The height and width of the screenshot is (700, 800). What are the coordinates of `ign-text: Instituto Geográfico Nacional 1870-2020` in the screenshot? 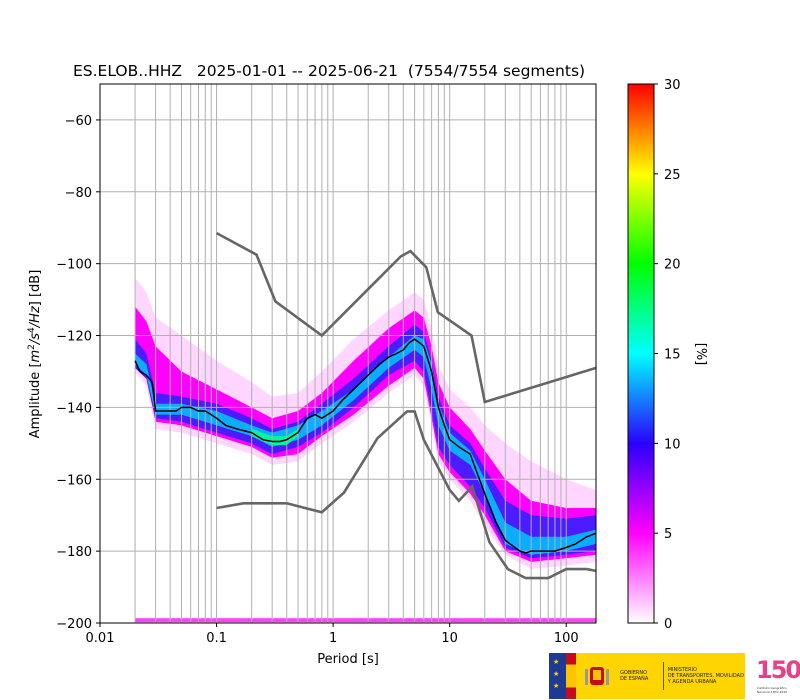 It's located at (772, 690).